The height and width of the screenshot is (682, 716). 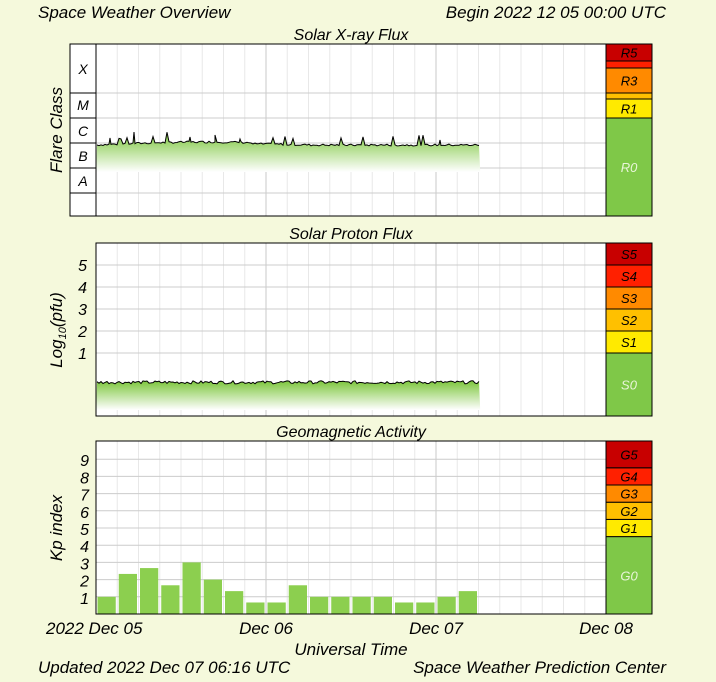 I want to click on xray-scale-label-r3: R3, so click(x=629, y=81).